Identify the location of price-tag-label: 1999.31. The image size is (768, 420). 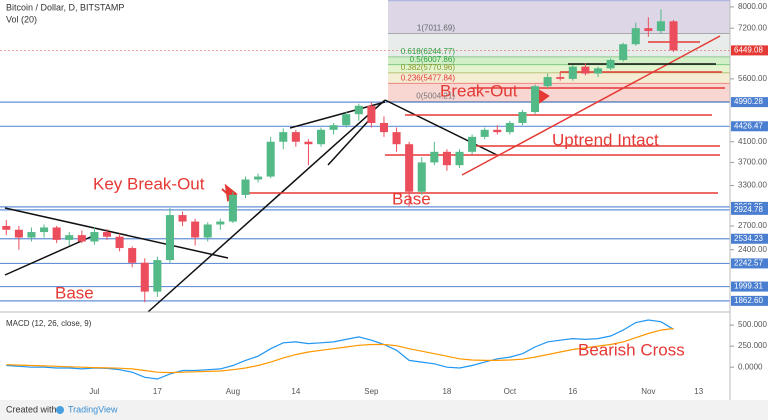
(748, 286).